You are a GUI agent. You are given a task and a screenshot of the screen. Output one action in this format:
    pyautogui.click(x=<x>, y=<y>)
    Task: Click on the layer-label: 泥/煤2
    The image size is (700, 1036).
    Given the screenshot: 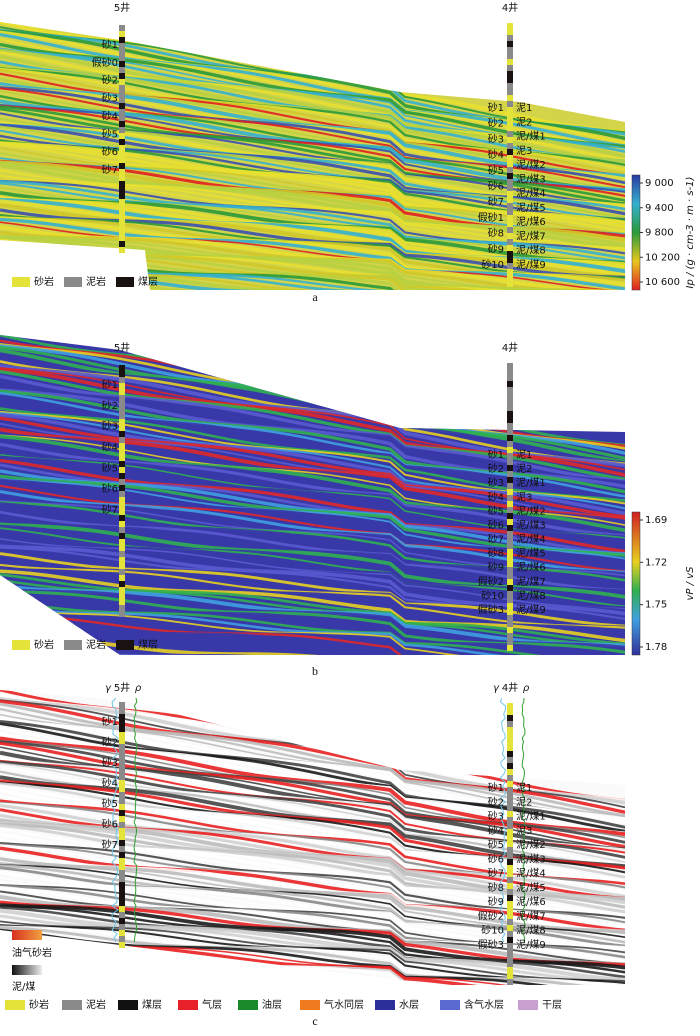 What is the action you would take?
    pyautogui.click(x=531, y=844)
    